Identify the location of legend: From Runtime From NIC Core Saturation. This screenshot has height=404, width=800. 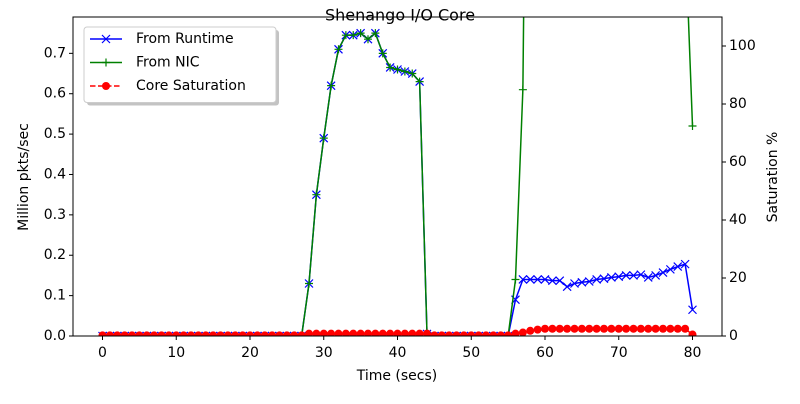
(181, 66).